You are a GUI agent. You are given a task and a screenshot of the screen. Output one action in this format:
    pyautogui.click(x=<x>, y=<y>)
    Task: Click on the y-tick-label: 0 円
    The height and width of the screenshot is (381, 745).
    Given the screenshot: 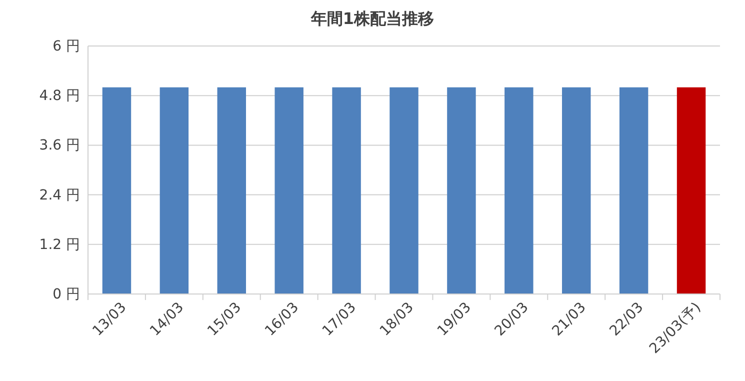 What is the action you would take?
    pyautogui.click(x=66, y=294)
    